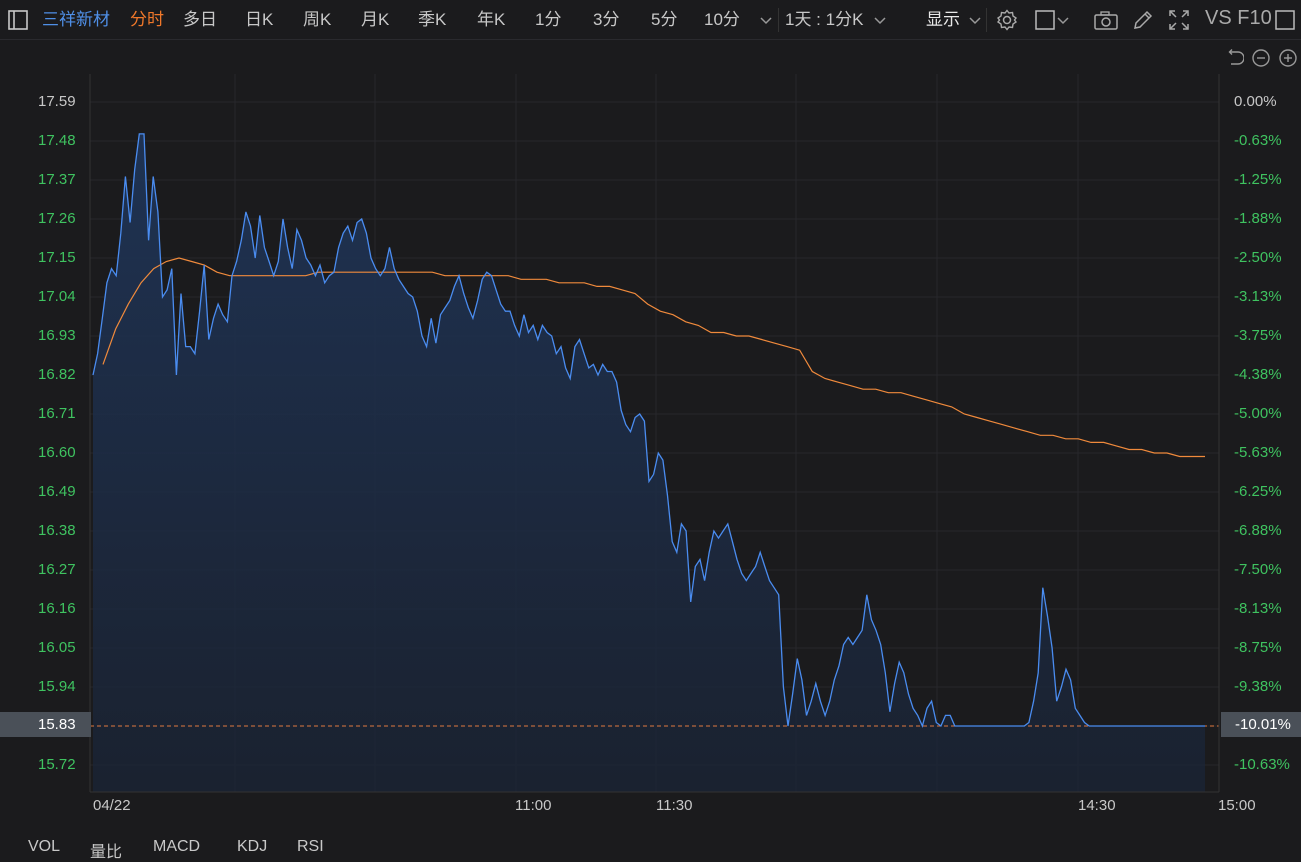 The image size is (1301, 862). I want to click on range-chevron-icon, so click(883, 20).